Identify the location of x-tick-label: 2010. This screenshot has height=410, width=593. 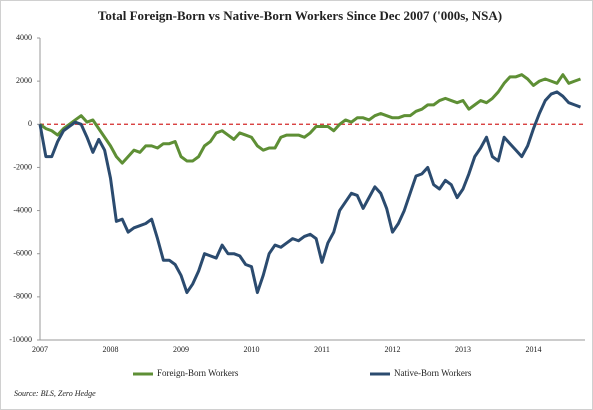
(252, 349).